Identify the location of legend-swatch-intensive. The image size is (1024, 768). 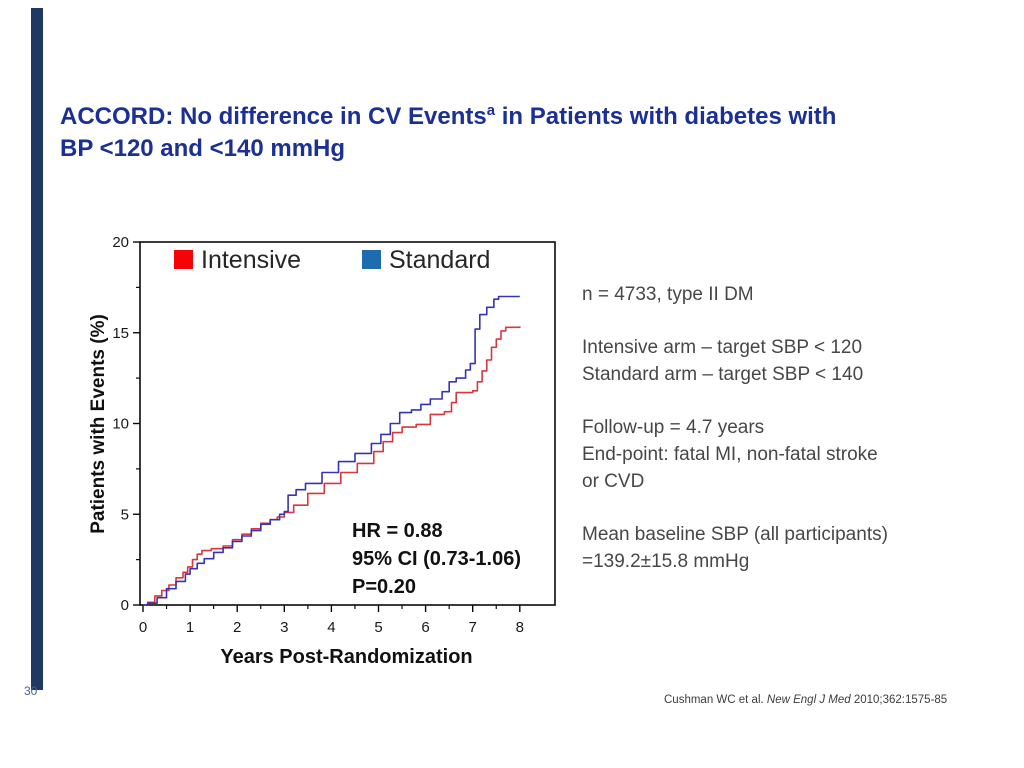
(183, 259).